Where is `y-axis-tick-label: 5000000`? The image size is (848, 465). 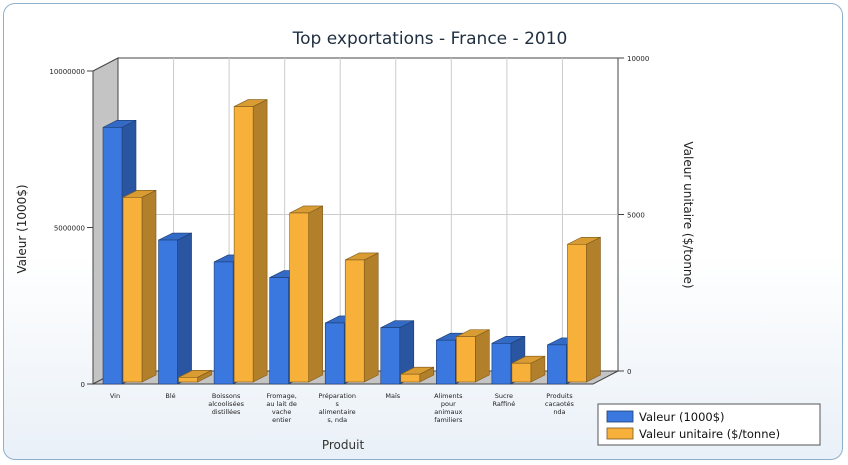
y-axis-tick-label: 5000000 is located at coordinates (69, 229).